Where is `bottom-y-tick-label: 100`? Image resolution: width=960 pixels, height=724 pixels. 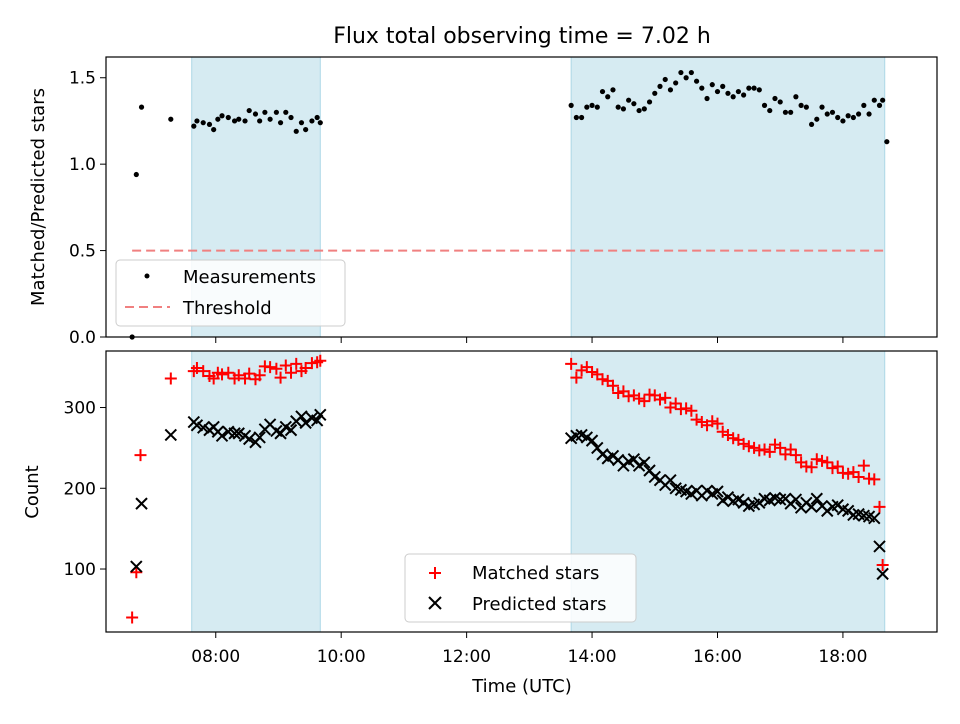 bottom-y-tick-label: 100 is located at coordinates (80, 570).